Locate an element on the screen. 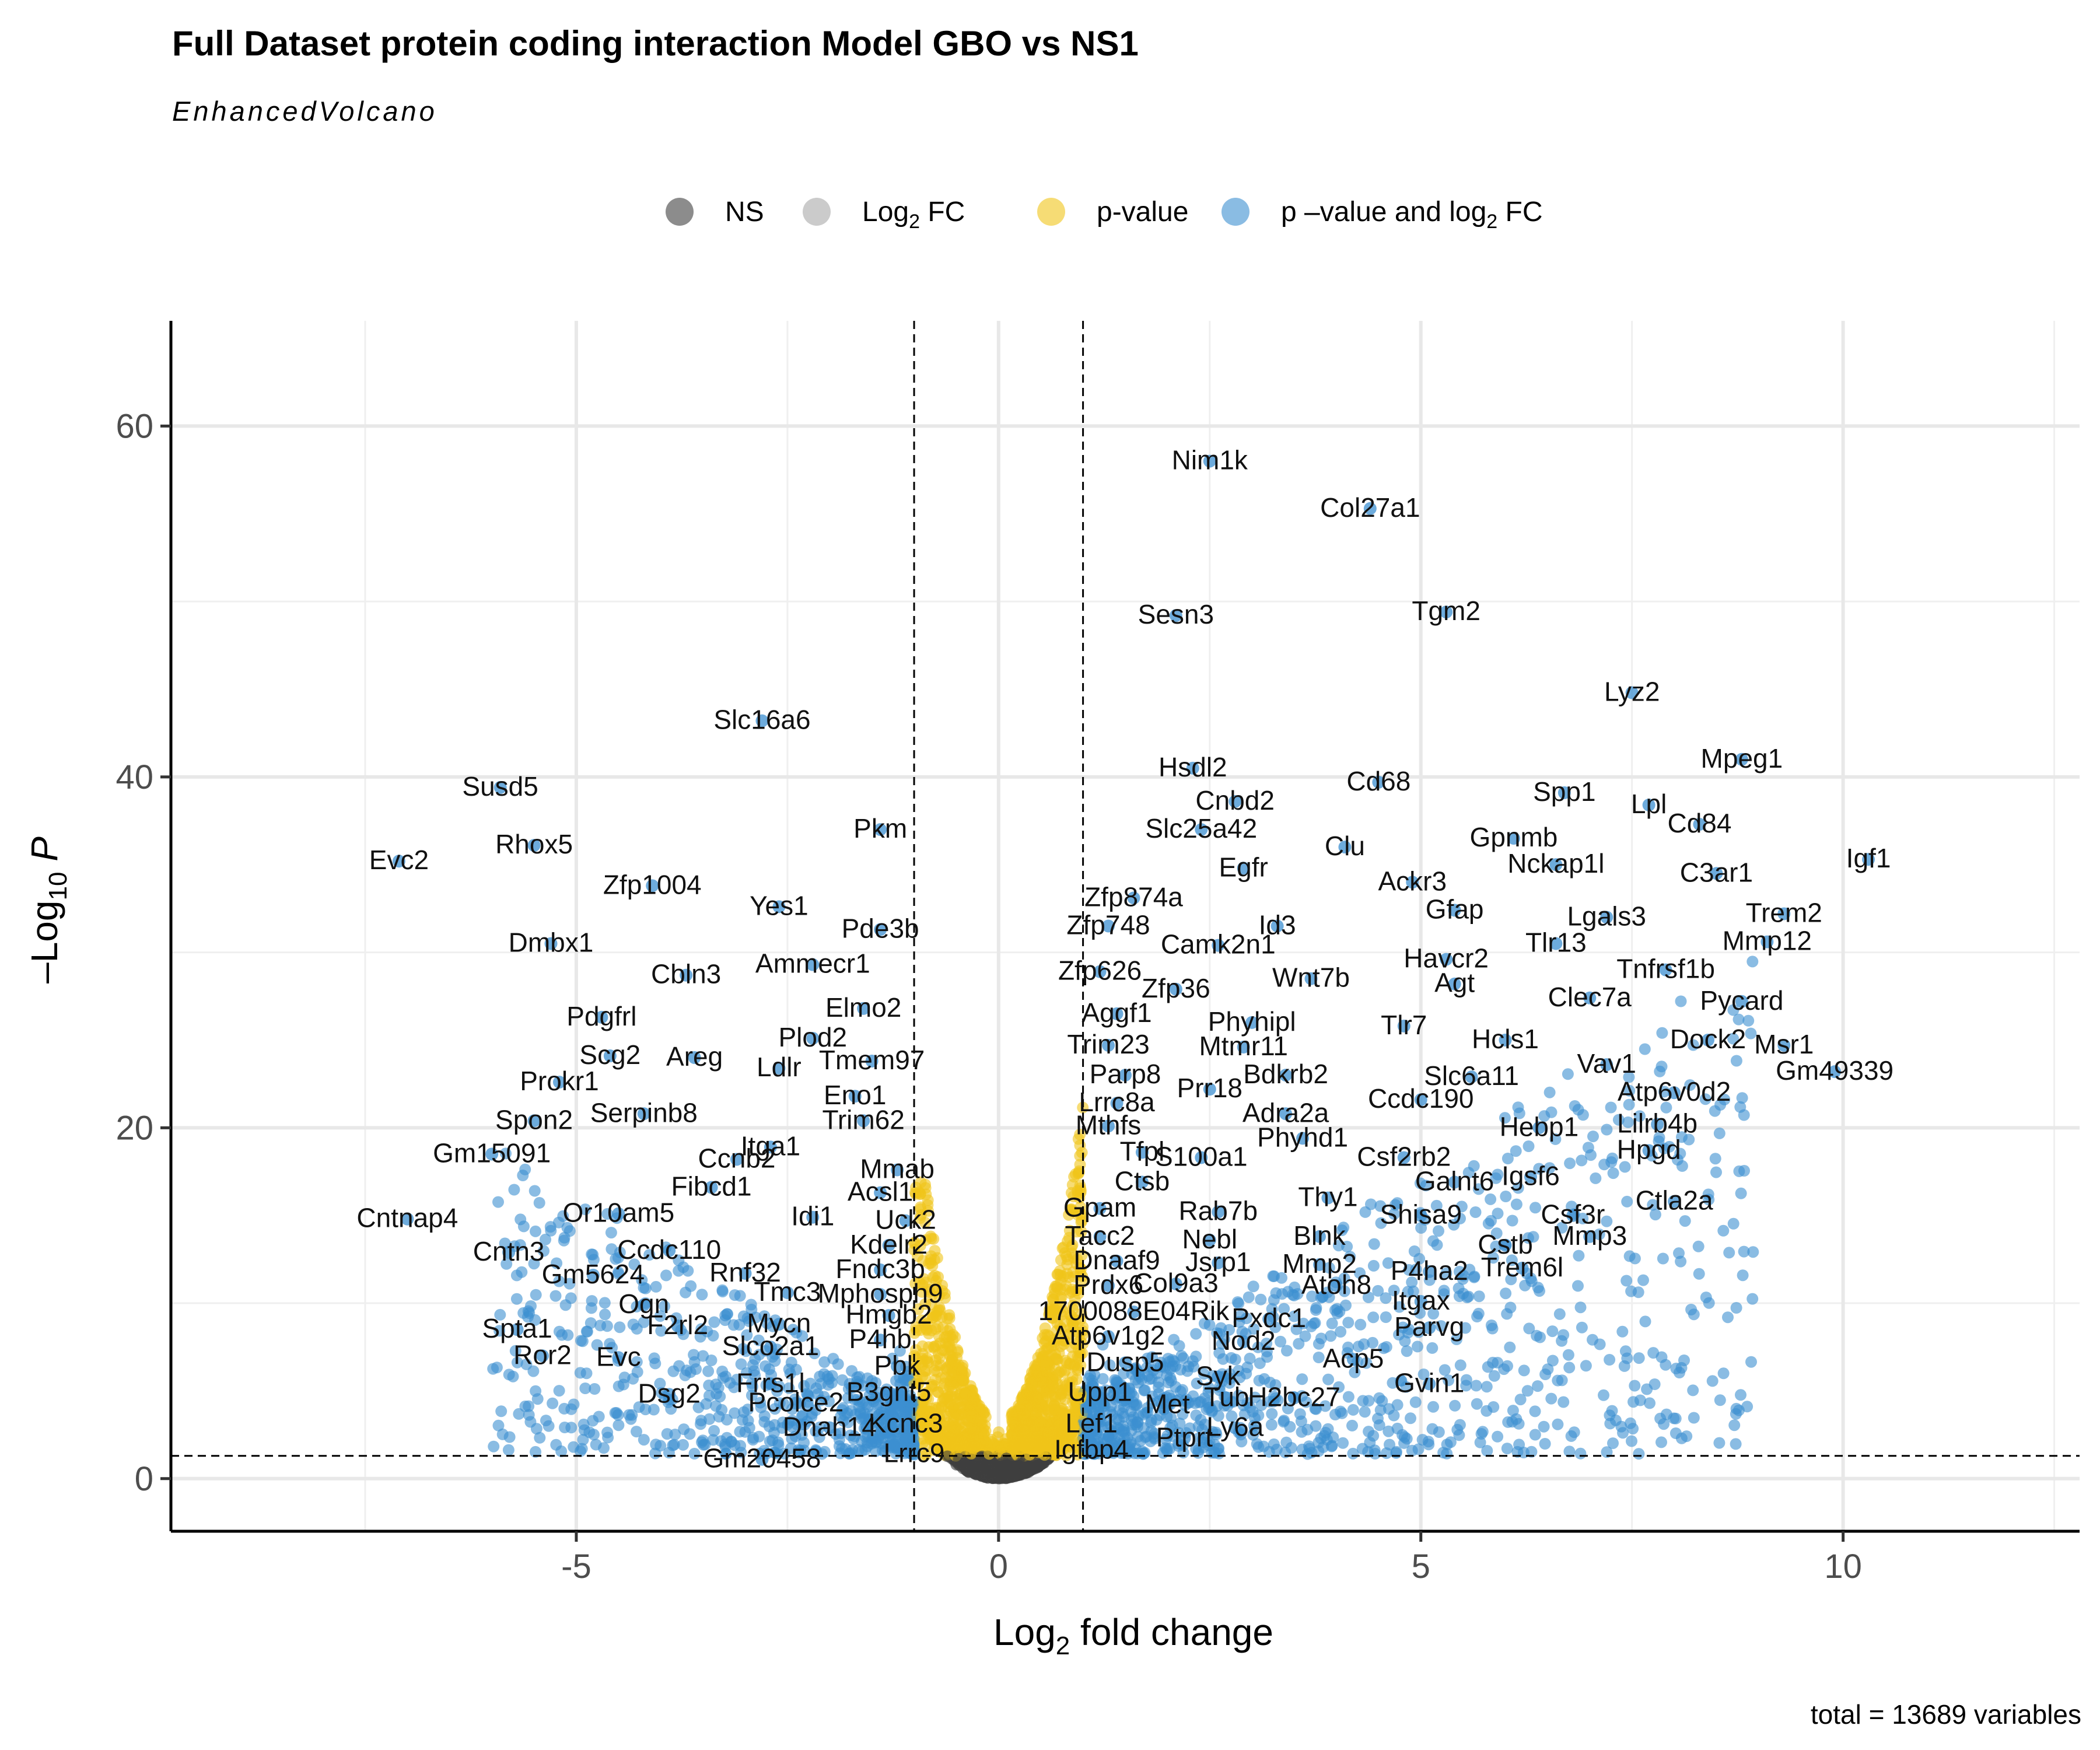 Image resolution: width=2100 pixels, height=1750 pixels. chart-caption: total = 13689 variables is located at coordinates (1946, 1714).